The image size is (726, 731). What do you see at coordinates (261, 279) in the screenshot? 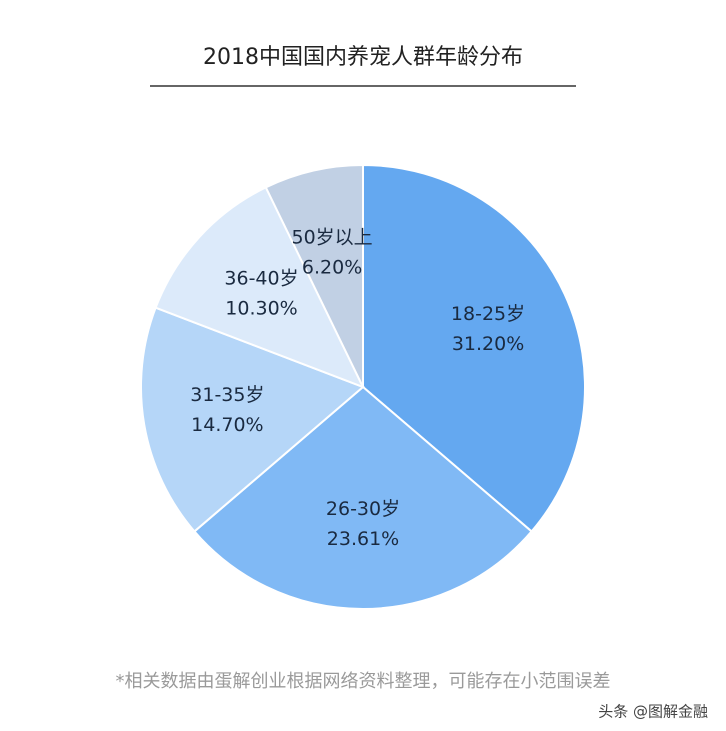
I see `slice-label: 36-40岁` at bounding box center [261, 279].